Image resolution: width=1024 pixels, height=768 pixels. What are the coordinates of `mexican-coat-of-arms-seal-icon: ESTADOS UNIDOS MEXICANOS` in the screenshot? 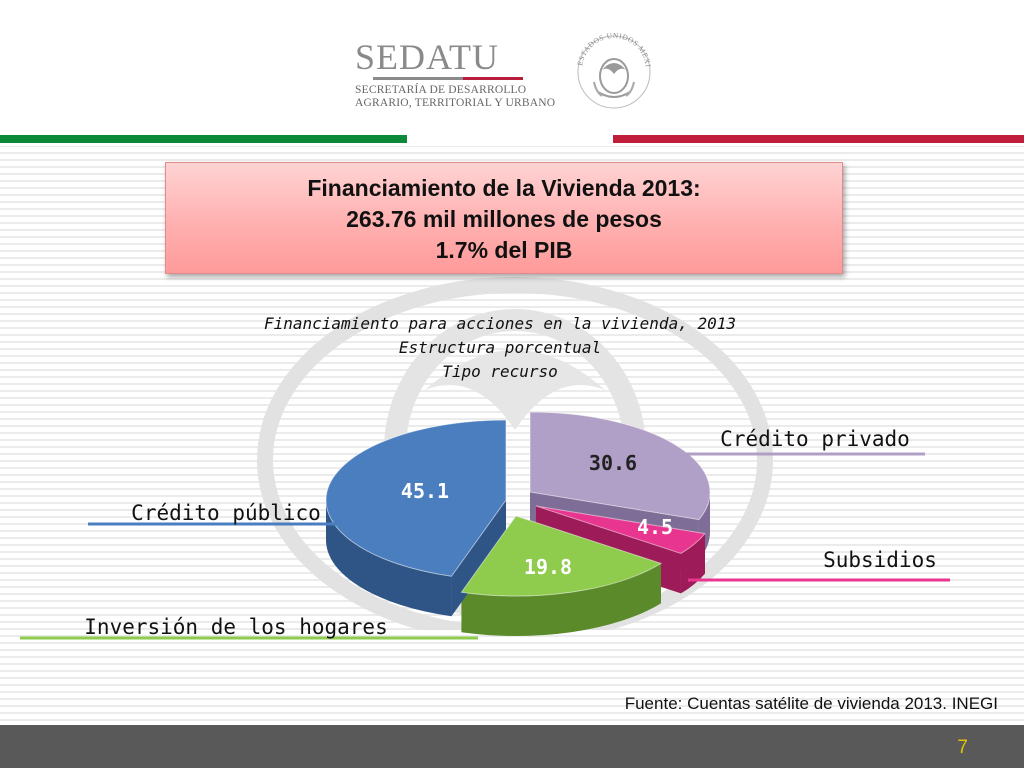 It's located at (610, 69).